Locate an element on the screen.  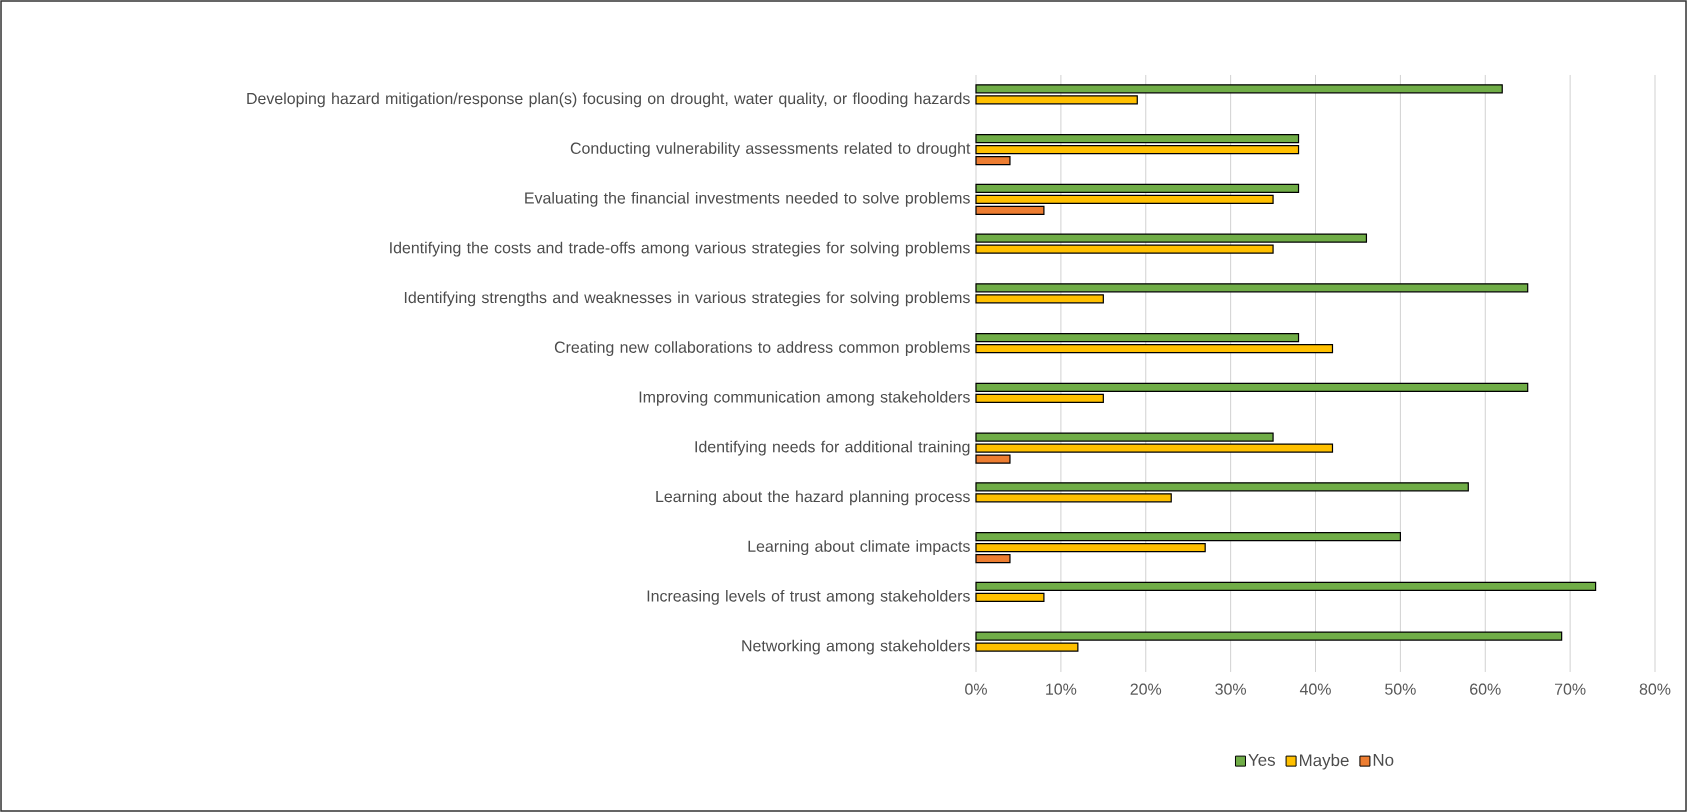
x-tick-label: 50% is located at coordinates (1400, 689).